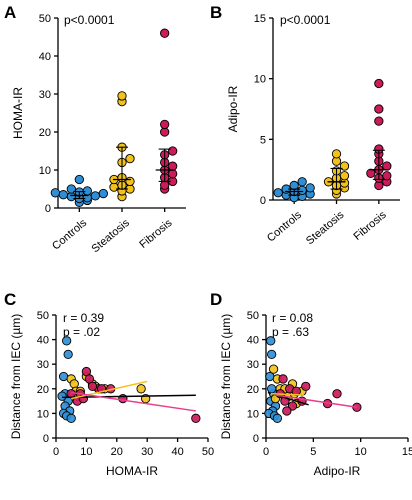 Image resolution: width=412 pixels, height=500 pixels. I want to click on panel-c-steatosis-point, so click(74, 384).